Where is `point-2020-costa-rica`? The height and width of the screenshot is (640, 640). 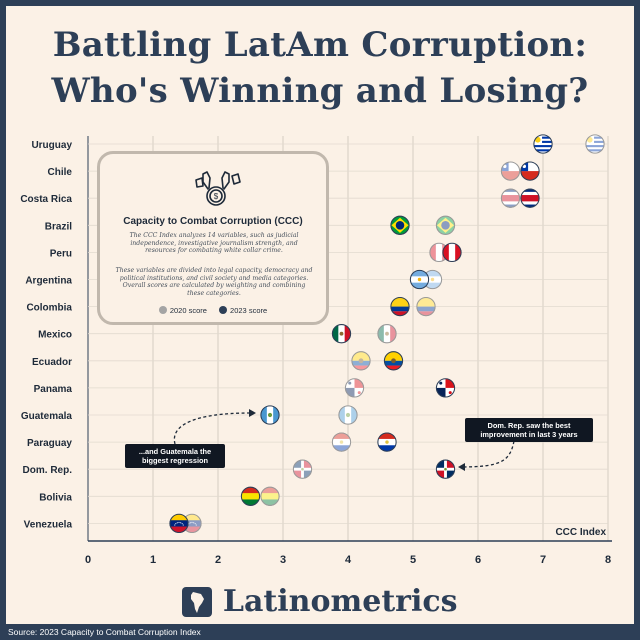 point-2020-costa-rica is located at coordinates (510, 198).